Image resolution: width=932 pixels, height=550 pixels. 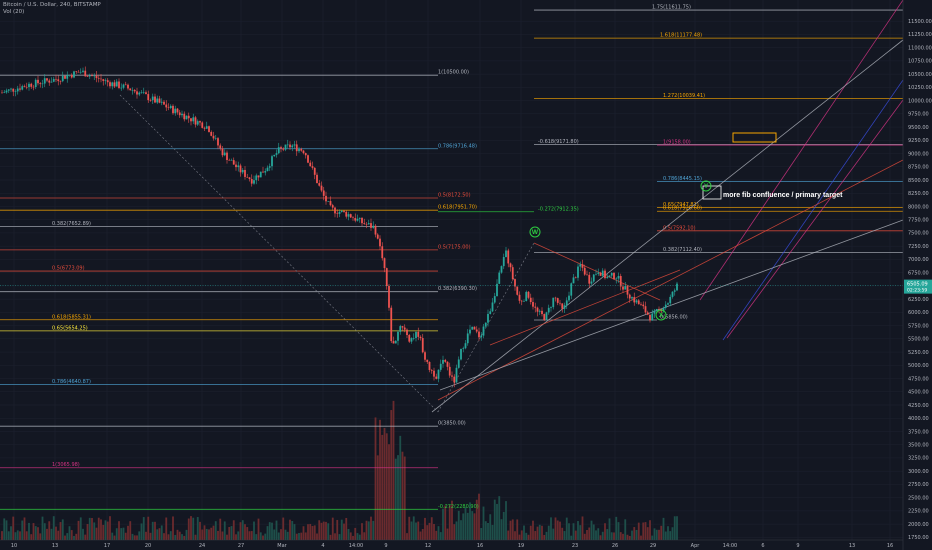 I want to click on price-tick-label: 7250.00, so click(x=918, y=247).